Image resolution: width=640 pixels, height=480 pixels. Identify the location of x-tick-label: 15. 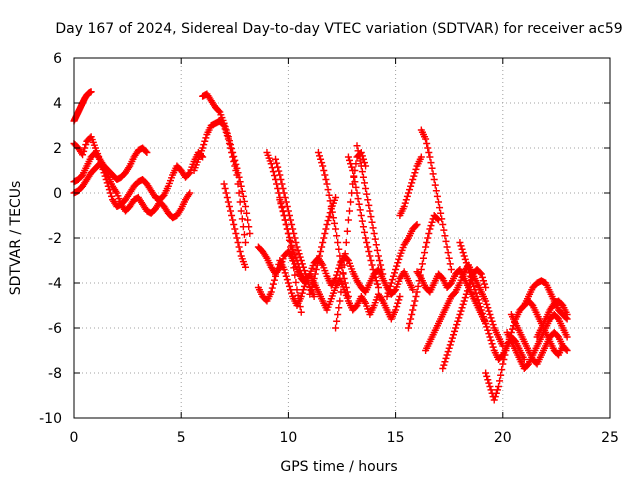
(396, 438).